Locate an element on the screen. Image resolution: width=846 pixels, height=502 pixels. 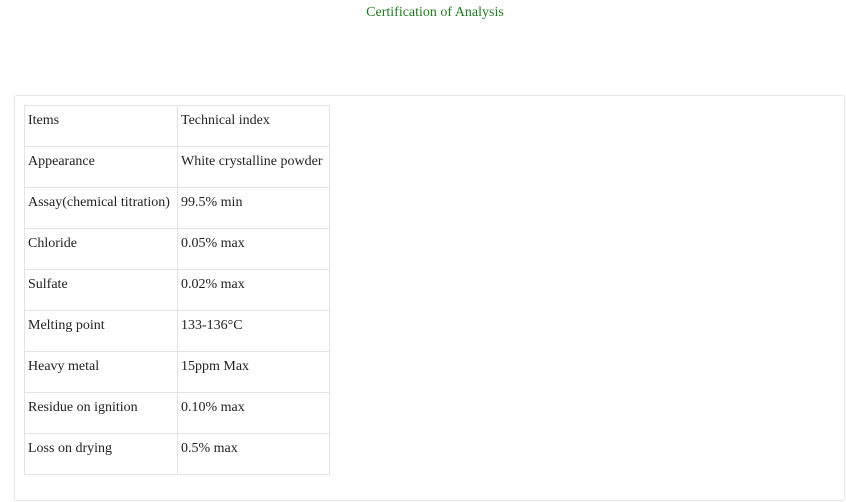
table-row: Assay(chemical titration) 99.5% min is located at coordinates (177, 208).